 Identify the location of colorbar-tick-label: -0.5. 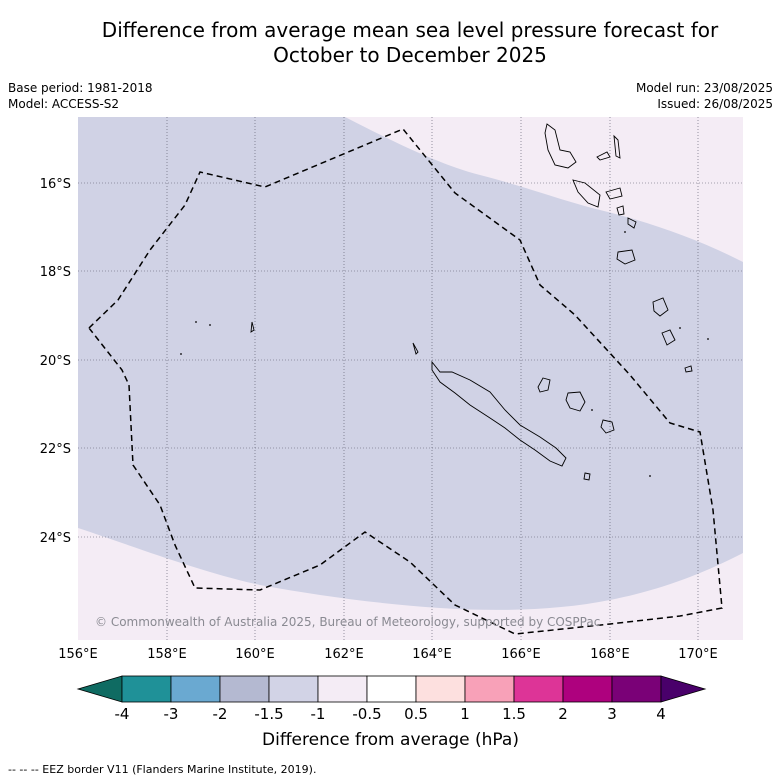
(367, 714).